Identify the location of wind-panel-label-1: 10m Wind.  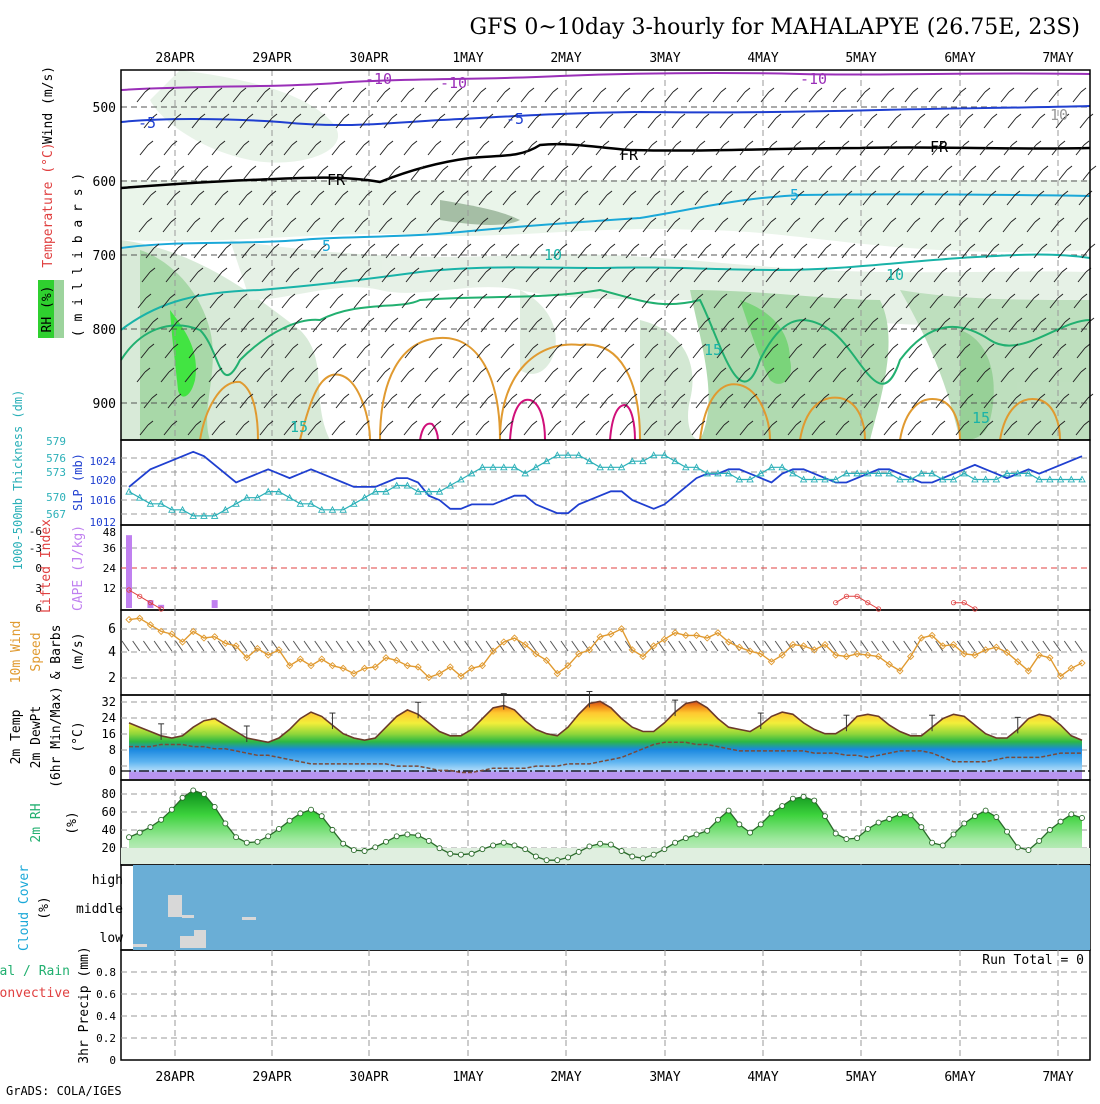
(16, 652).